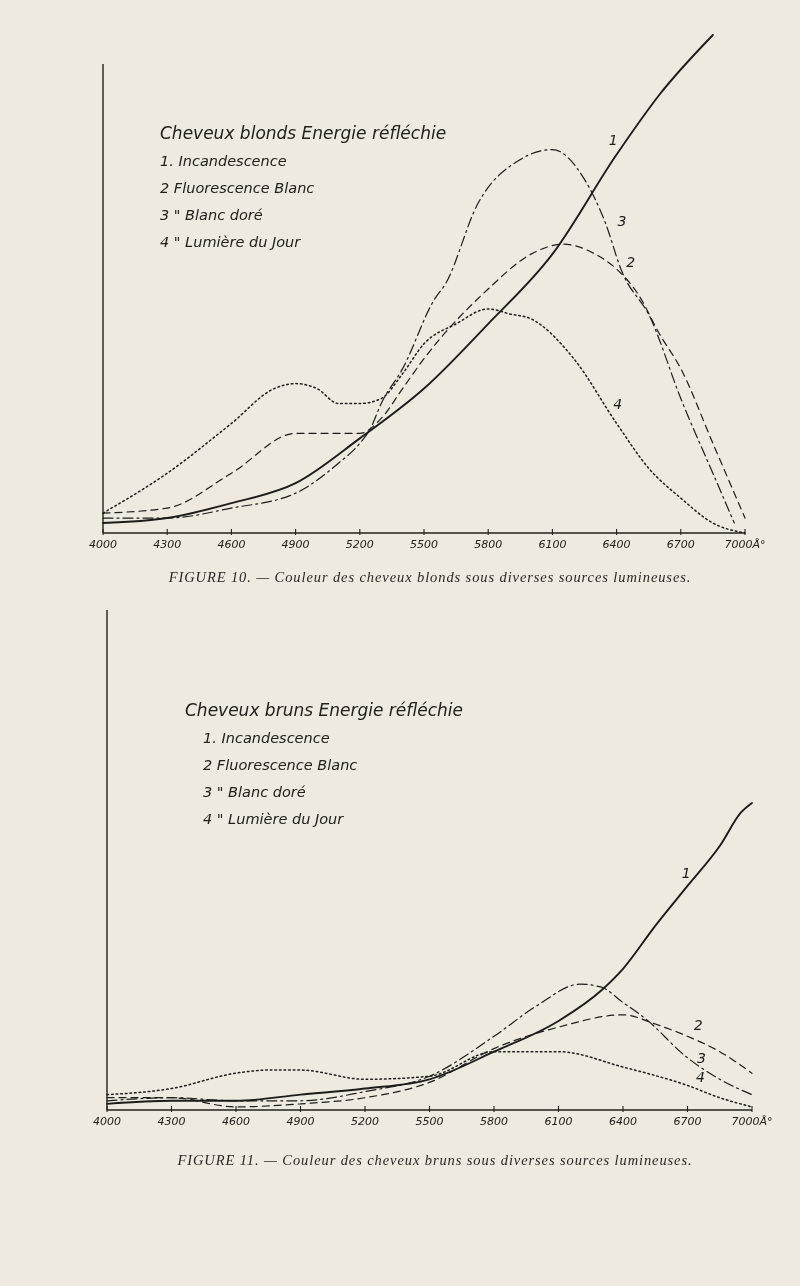 The height and width of the screenshot is (1286, 800). I want to click on text: 1. Incandescence, so click(266, 738).